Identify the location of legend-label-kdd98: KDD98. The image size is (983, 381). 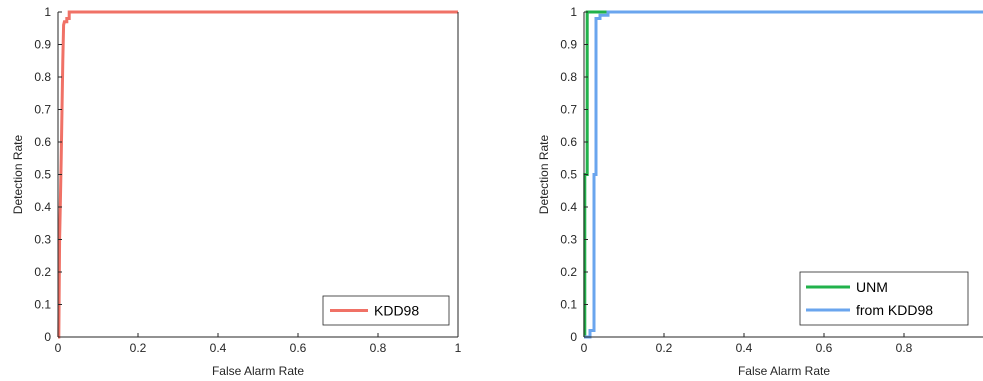
(396, 311).